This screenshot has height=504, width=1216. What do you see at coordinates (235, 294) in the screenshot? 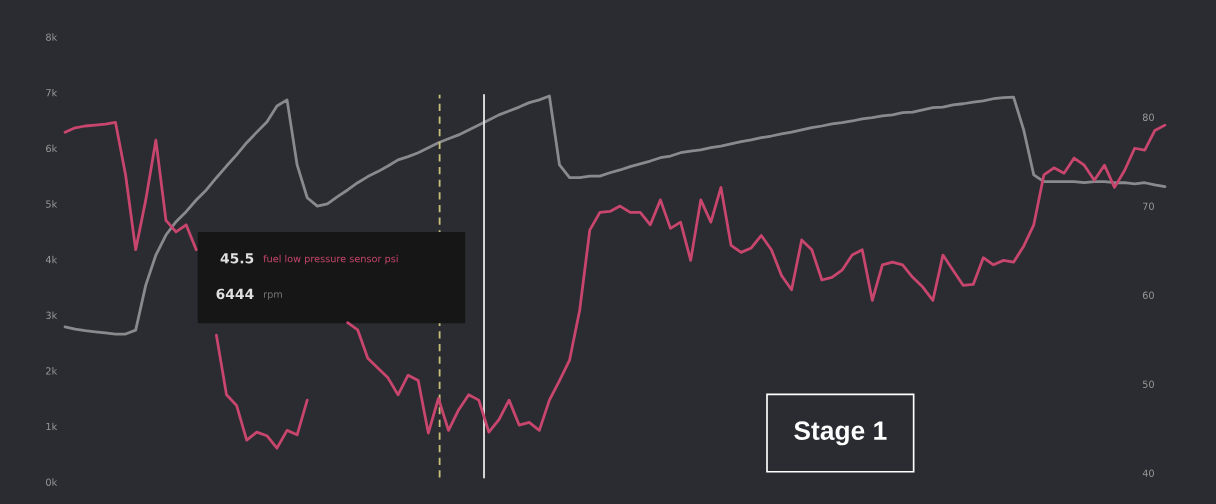
I see `annotation: 6444` at bounding box center [235, 294].